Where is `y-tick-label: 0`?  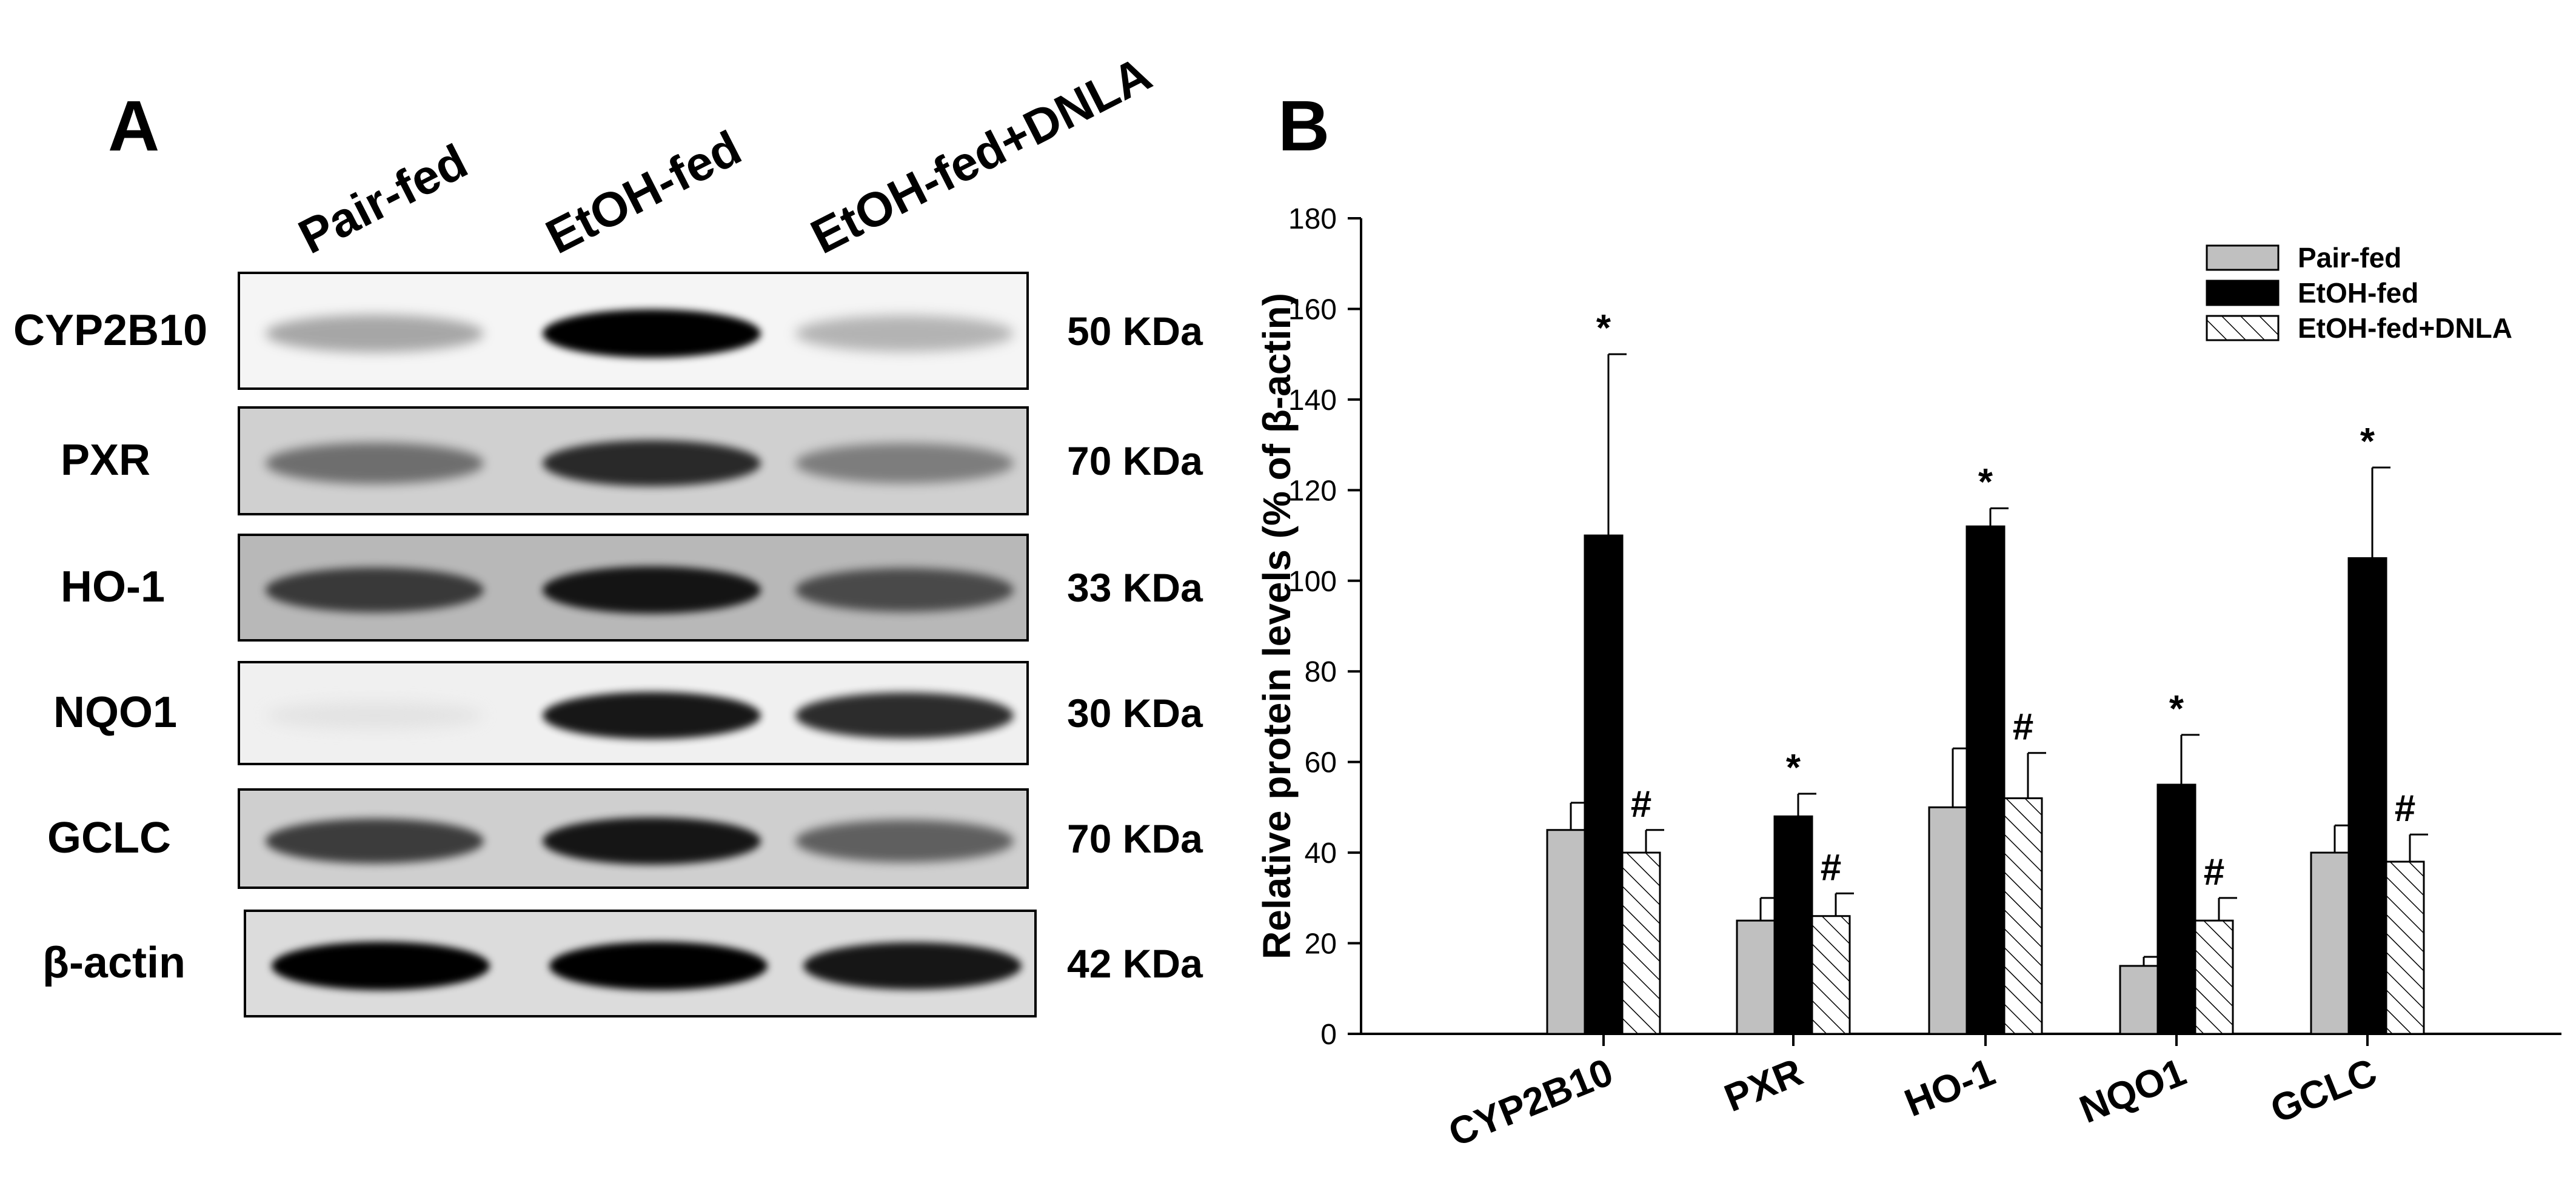 y-tick-label: 0 is located at coordinates (1328, 1035).